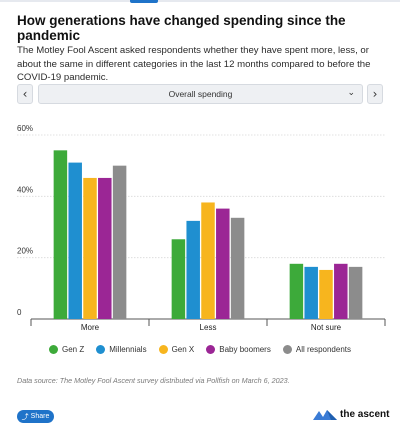 The height and width of the screenshot is (432, 400). Describe the element at coordinates (351, 93) in the screenshot. I see `chevron-down-icon: ⌄` at that location.